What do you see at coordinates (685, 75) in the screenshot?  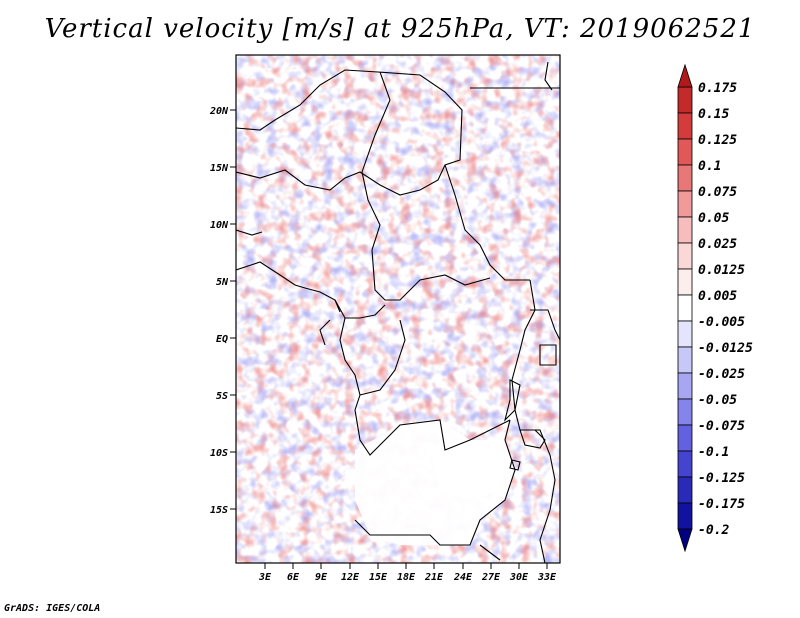 I see `colorbar-top-arrow` at bounding box center [685, 75].